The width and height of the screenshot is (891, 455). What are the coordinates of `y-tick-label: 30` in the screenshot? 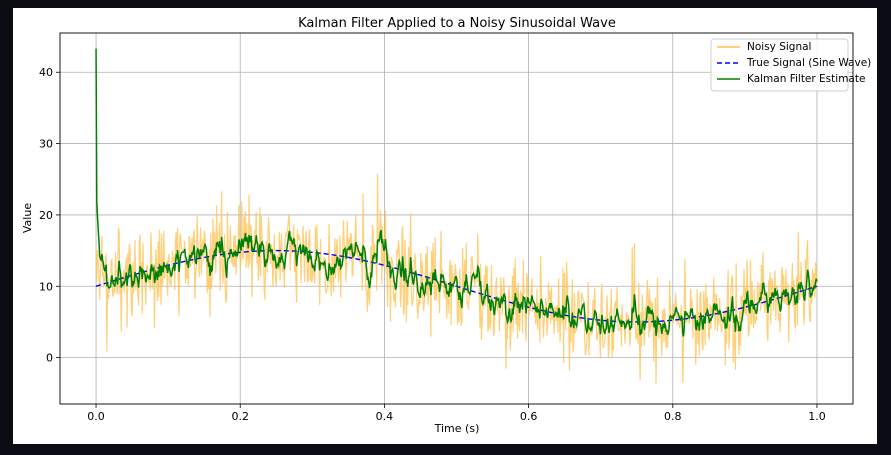 It's located at (46, 144).